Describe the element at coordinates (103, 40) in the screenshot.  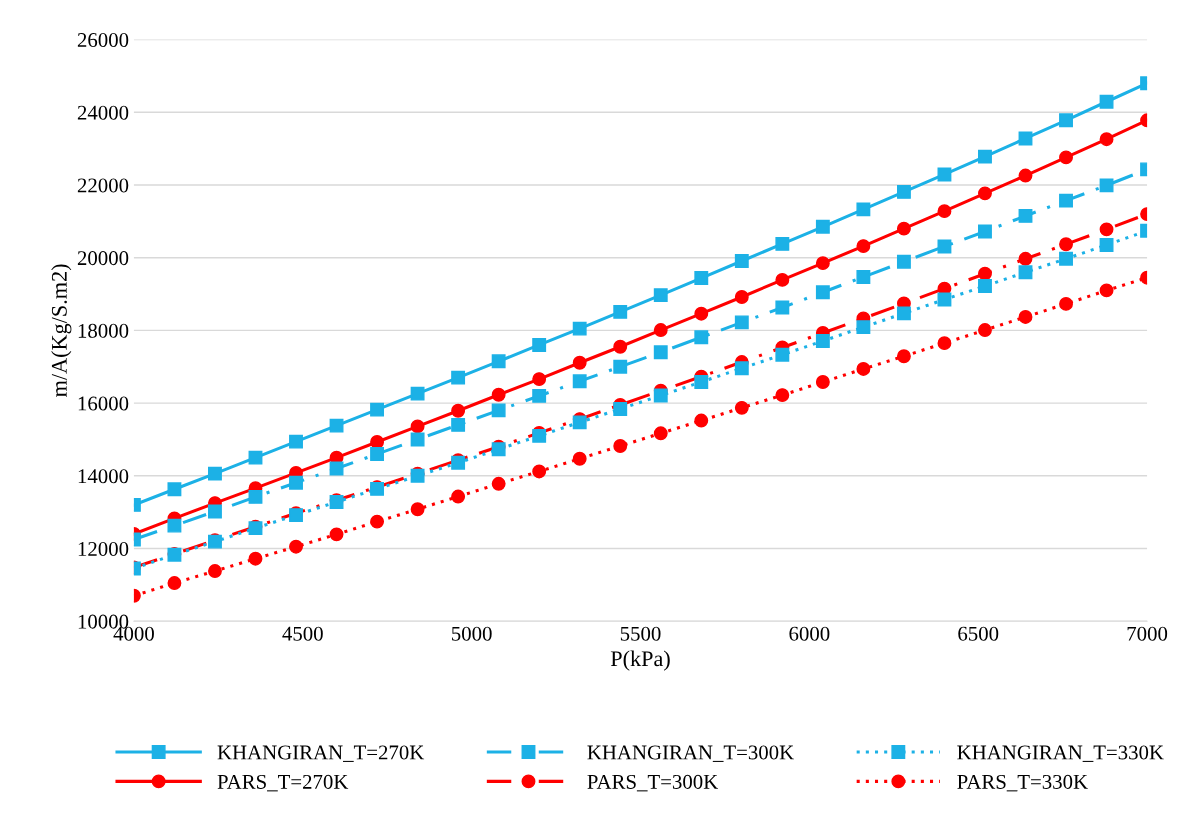
I see `y-tick-label: 26000` at that location.